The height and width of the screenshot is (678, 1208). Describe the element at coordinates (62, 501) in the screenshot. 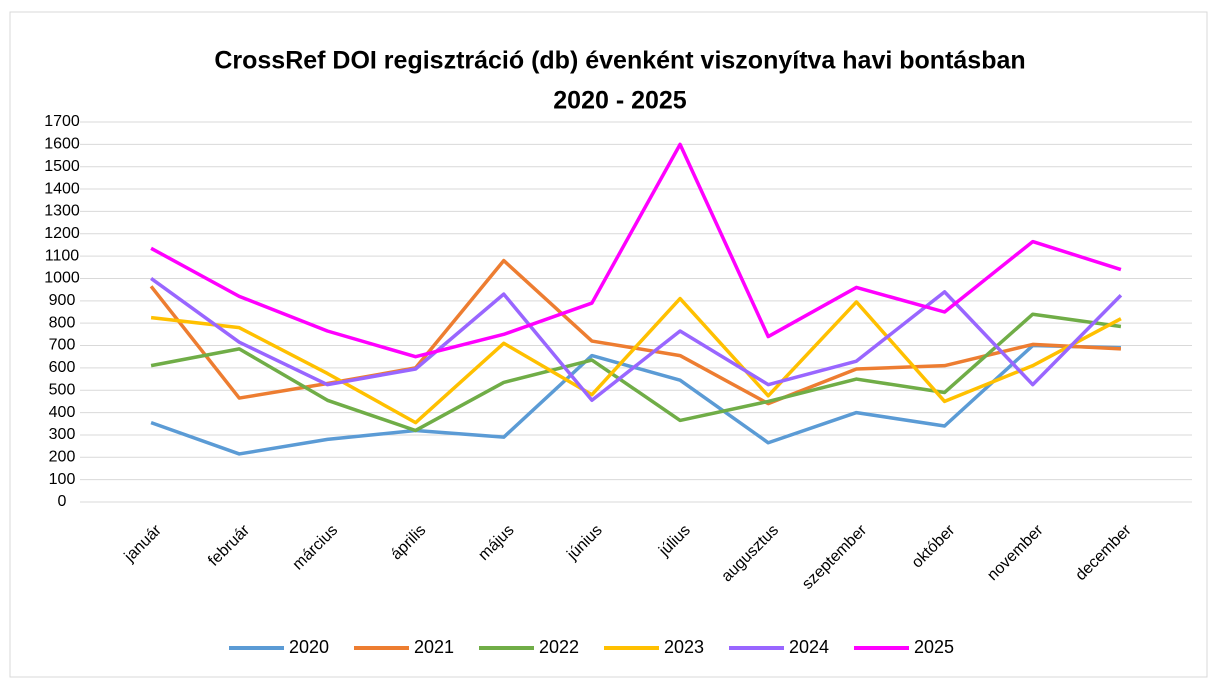

I see `y-tick-label: 0` at that location.